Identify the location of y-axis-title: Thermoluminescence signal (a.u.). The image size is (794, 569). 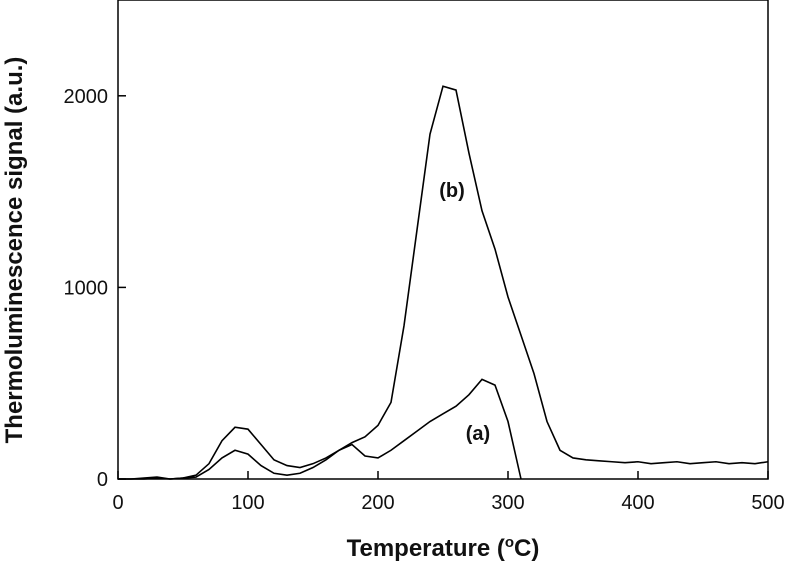
(14, 250).